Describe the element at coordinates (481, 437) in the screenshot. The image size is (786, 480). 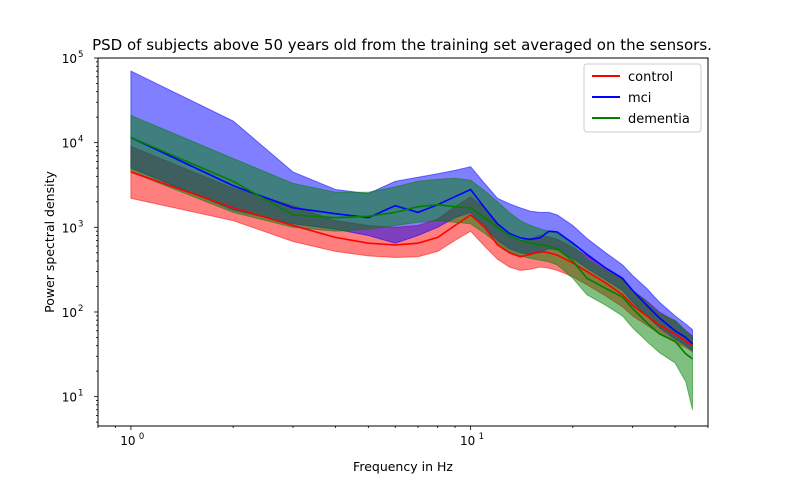
I see `x-tick-exponent: 1` at that location.